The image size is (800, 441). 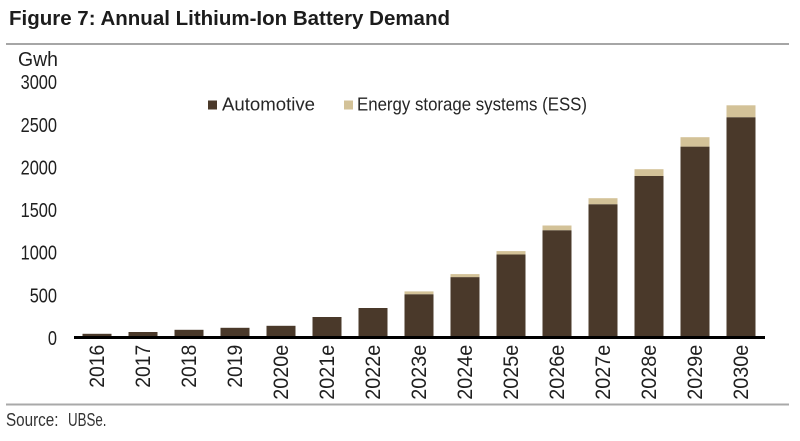 What do you see at coordinates (39, 253) in the screenshot?
I see `svg-text: 1000` at bounding box center [39, 253].